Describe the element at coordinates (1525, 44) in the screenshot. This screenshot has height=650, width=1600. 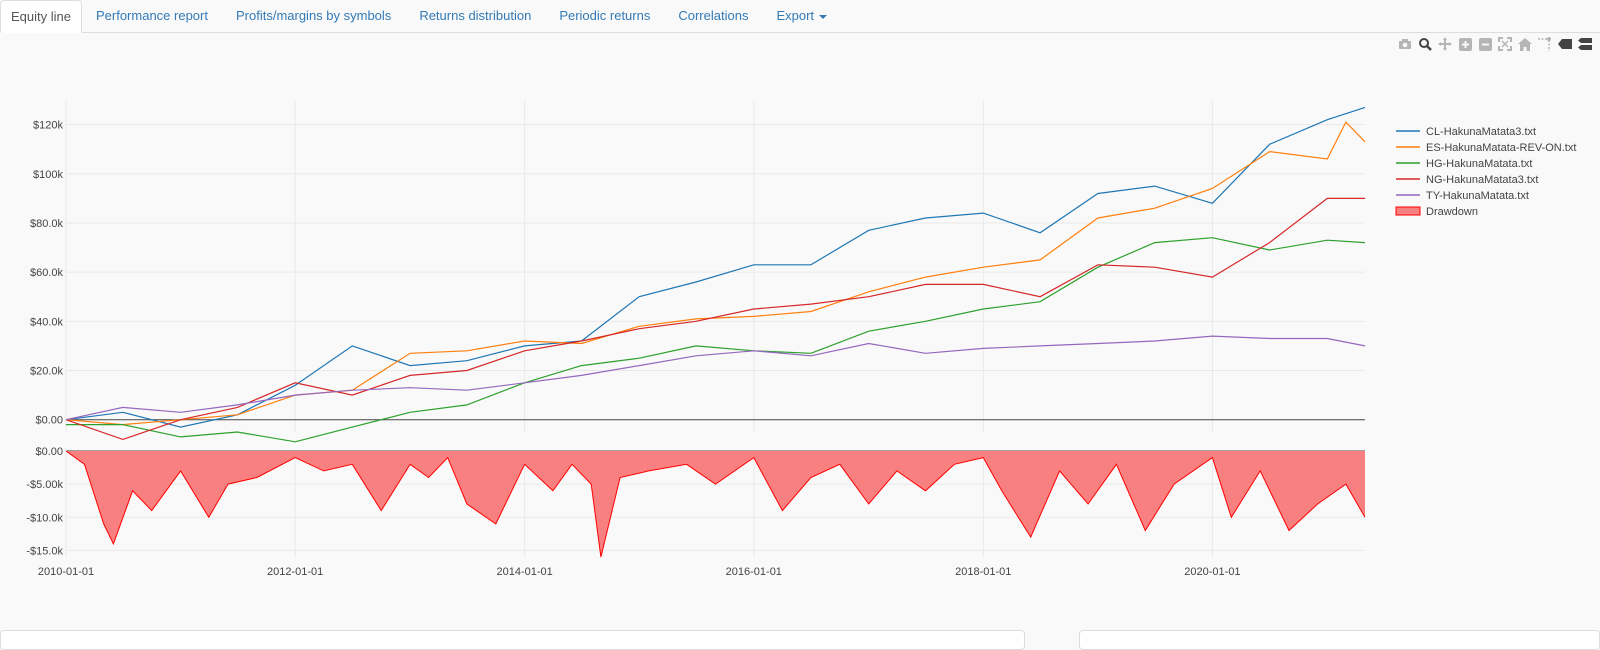
I see `home-icon` at that location.